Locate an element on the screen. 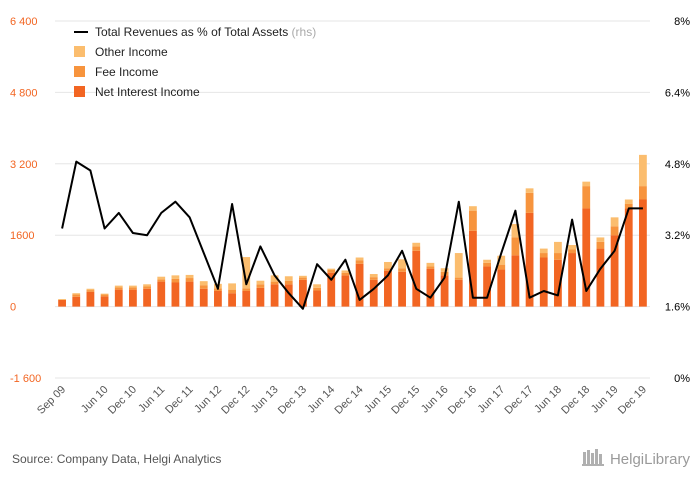 This screenshot has height=483, width=700. x-tick-label: Dec 15 is located at coordinates (405, 400).